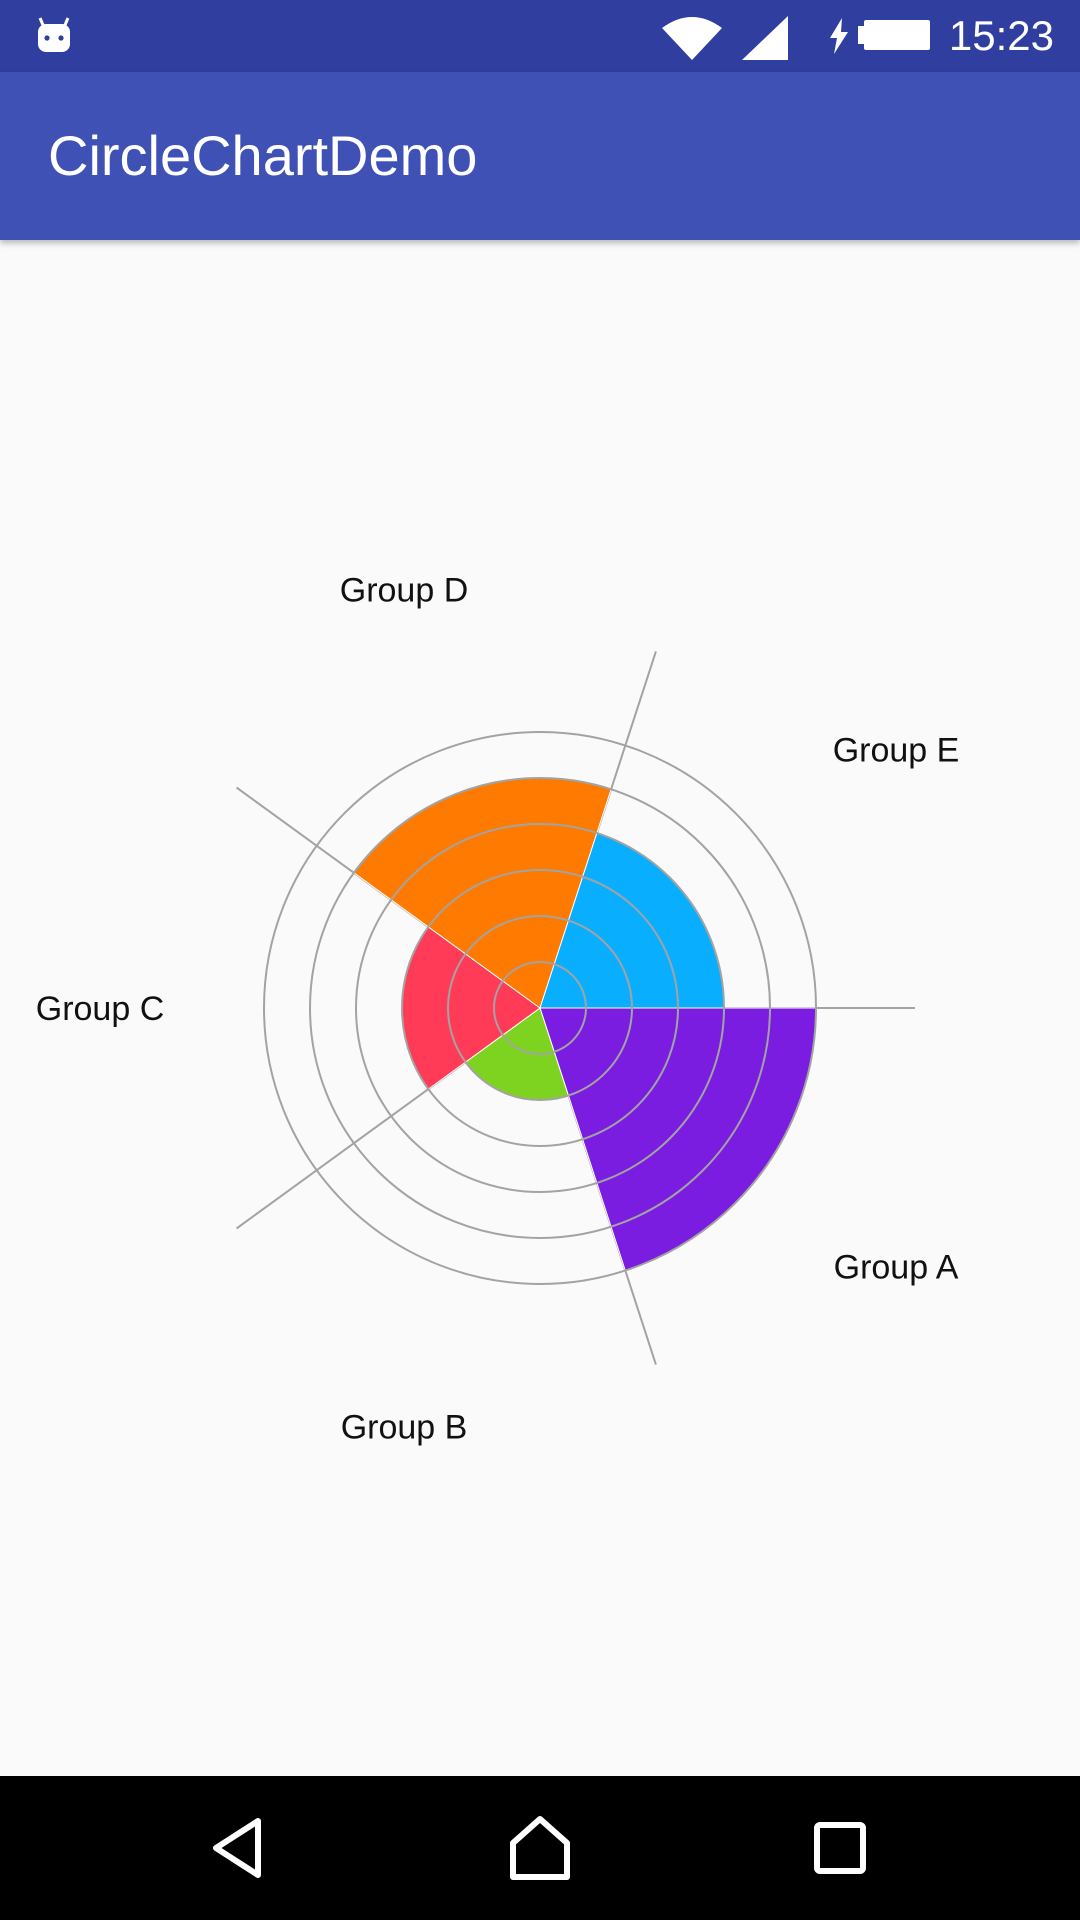 The image size is (1080, 1920). I want to click on category-label: Group A, so click(896, 1268).